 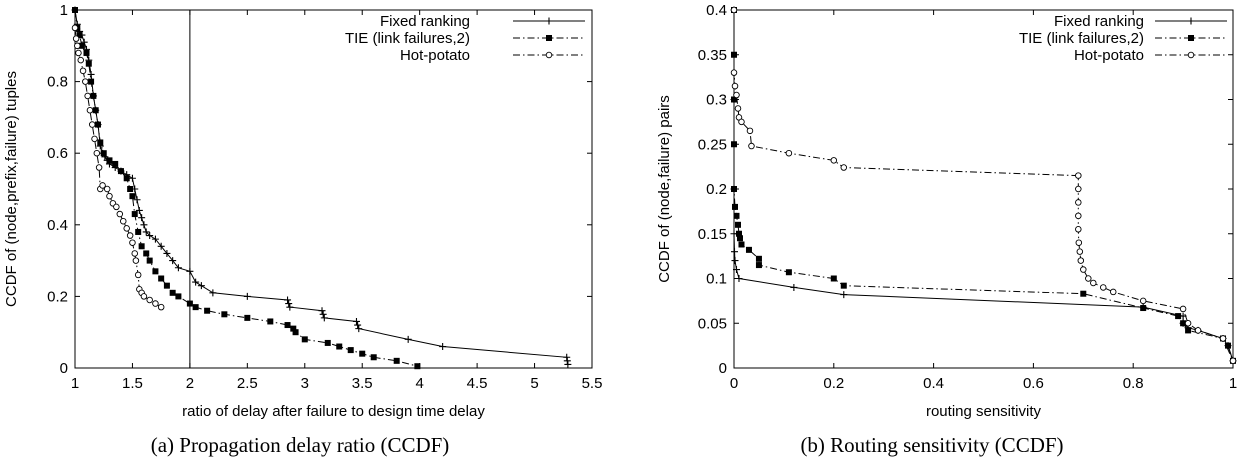 I want to click on y-tick-label: 0.2, so click(x=57, y=296).